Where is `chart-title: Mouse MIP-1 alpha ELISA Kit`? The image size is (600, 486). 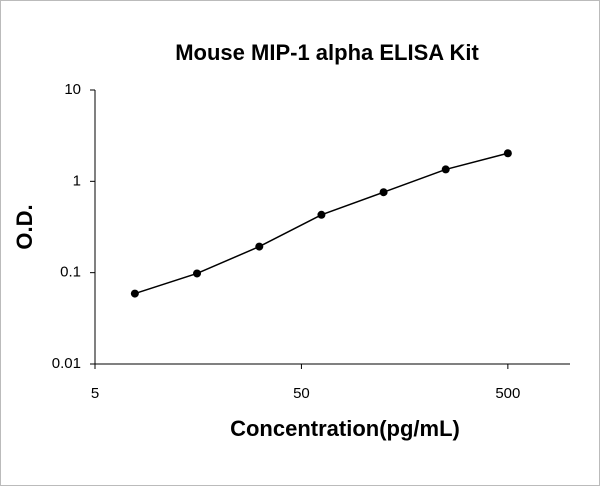 chart-title: Mouse MIP-1 alpha ELISA Kit is located at coordinates (327, 52).